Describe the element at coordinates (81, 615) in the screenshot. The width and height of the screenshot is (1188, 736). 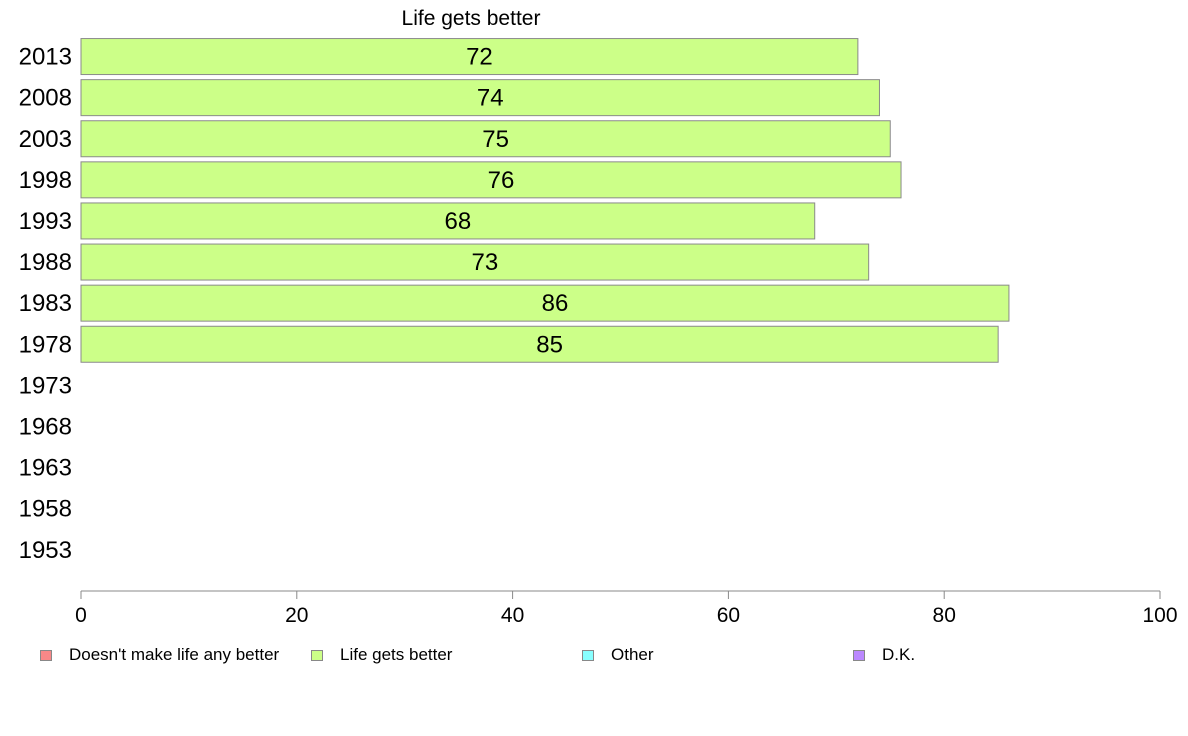
I see `x-tick-label: 0` at that location.